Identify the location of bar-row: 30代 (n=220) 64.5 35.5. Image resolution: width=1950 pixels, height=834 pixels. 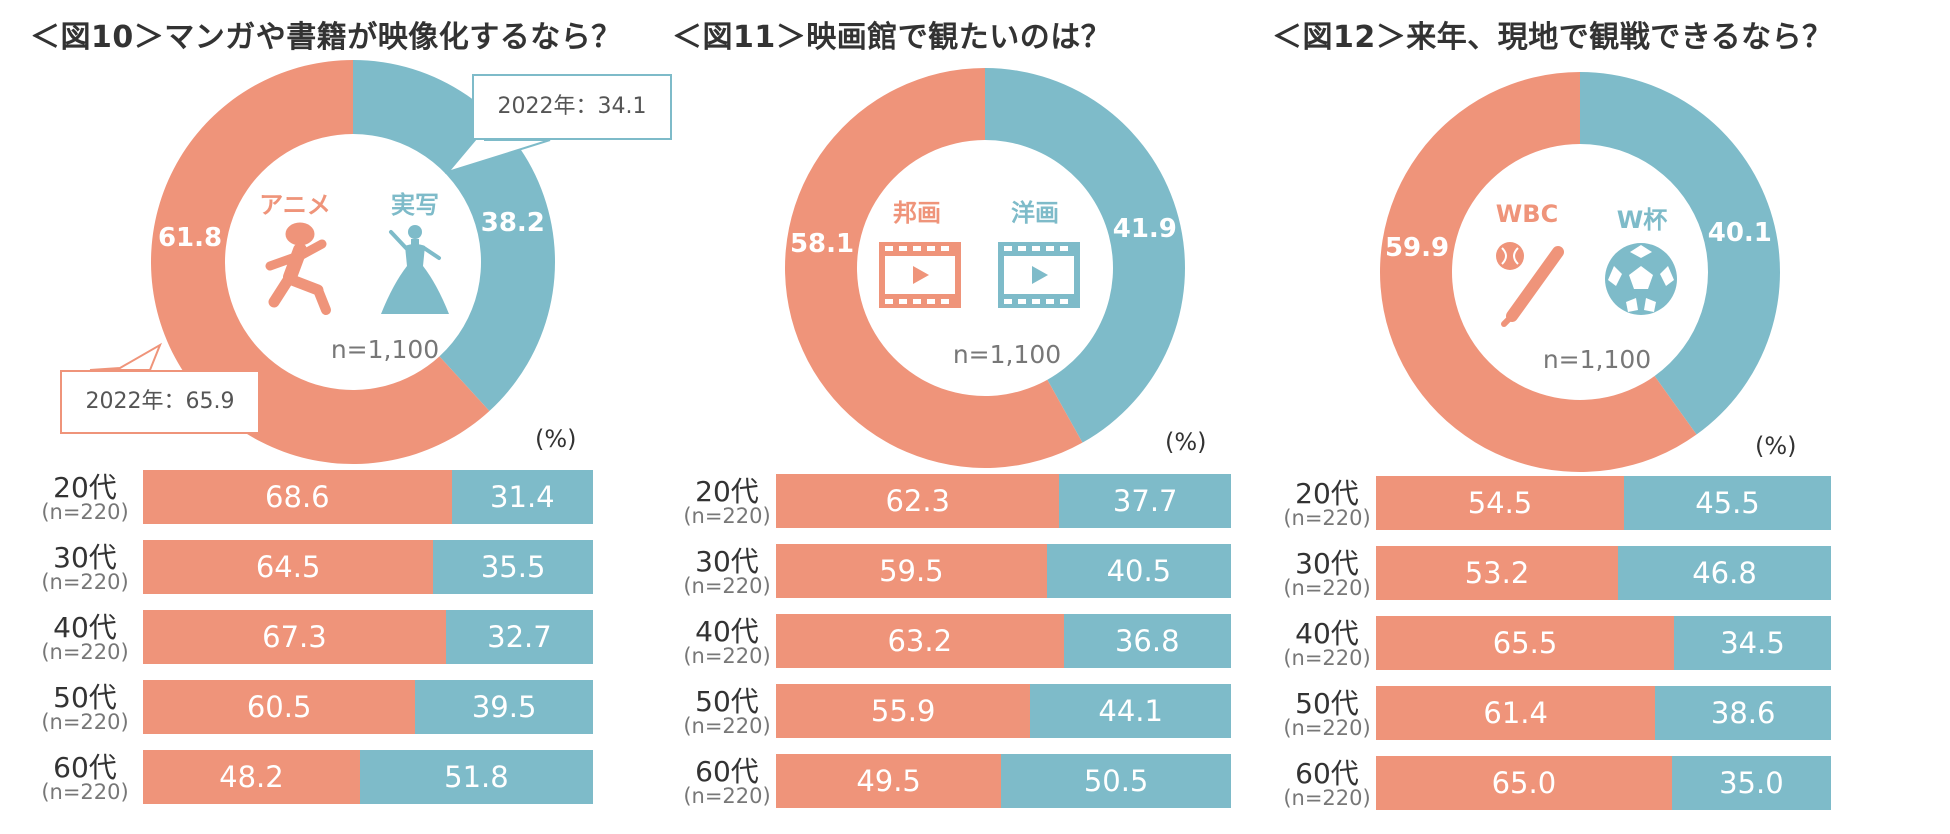
(330, 568).